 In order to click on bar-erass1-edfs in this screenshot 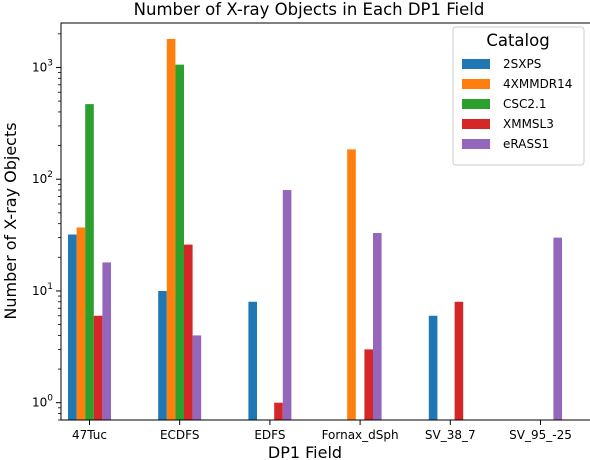, I will do `click(287, 305)`.